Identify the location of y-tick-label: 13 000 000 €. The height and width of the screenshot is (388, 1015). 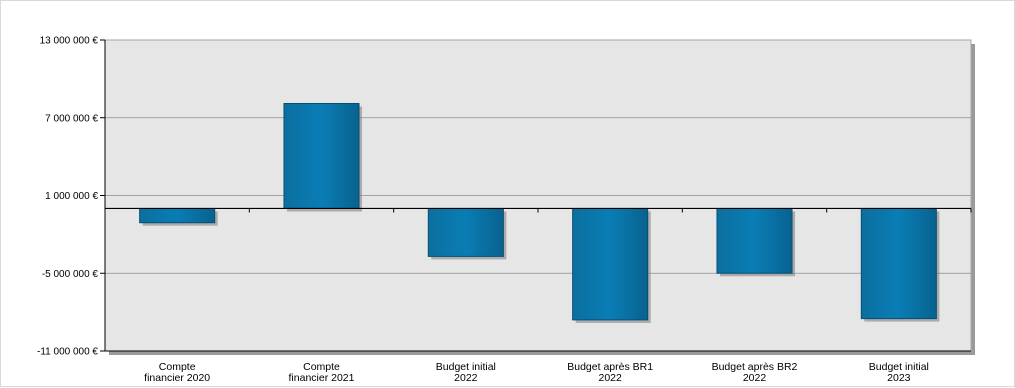
(69, 41).